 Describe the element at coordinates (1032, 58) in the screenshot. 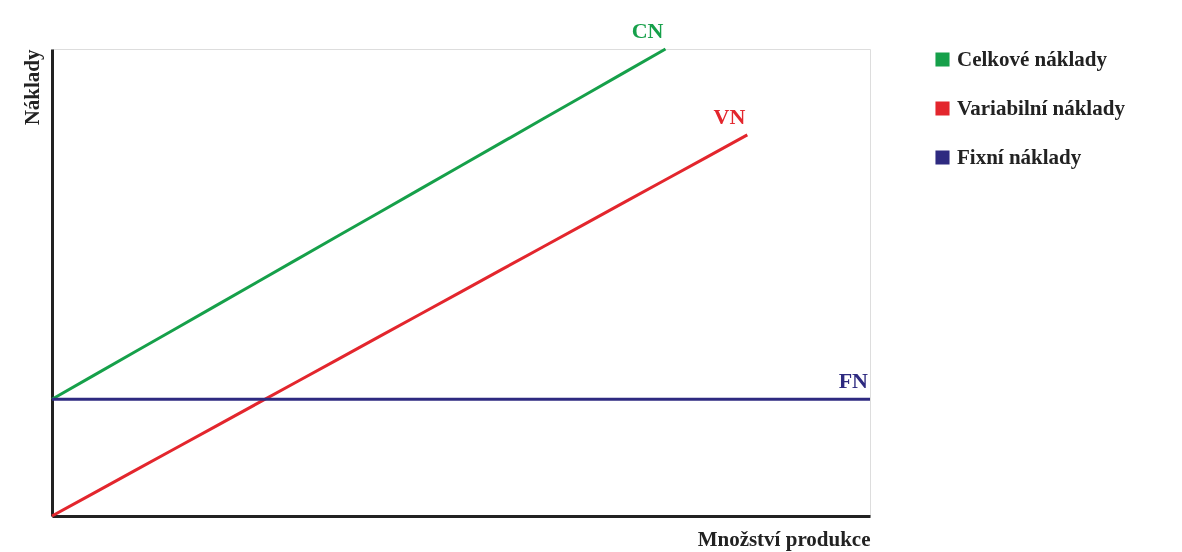

I see `legend-label: Celkové náklady` at that location.